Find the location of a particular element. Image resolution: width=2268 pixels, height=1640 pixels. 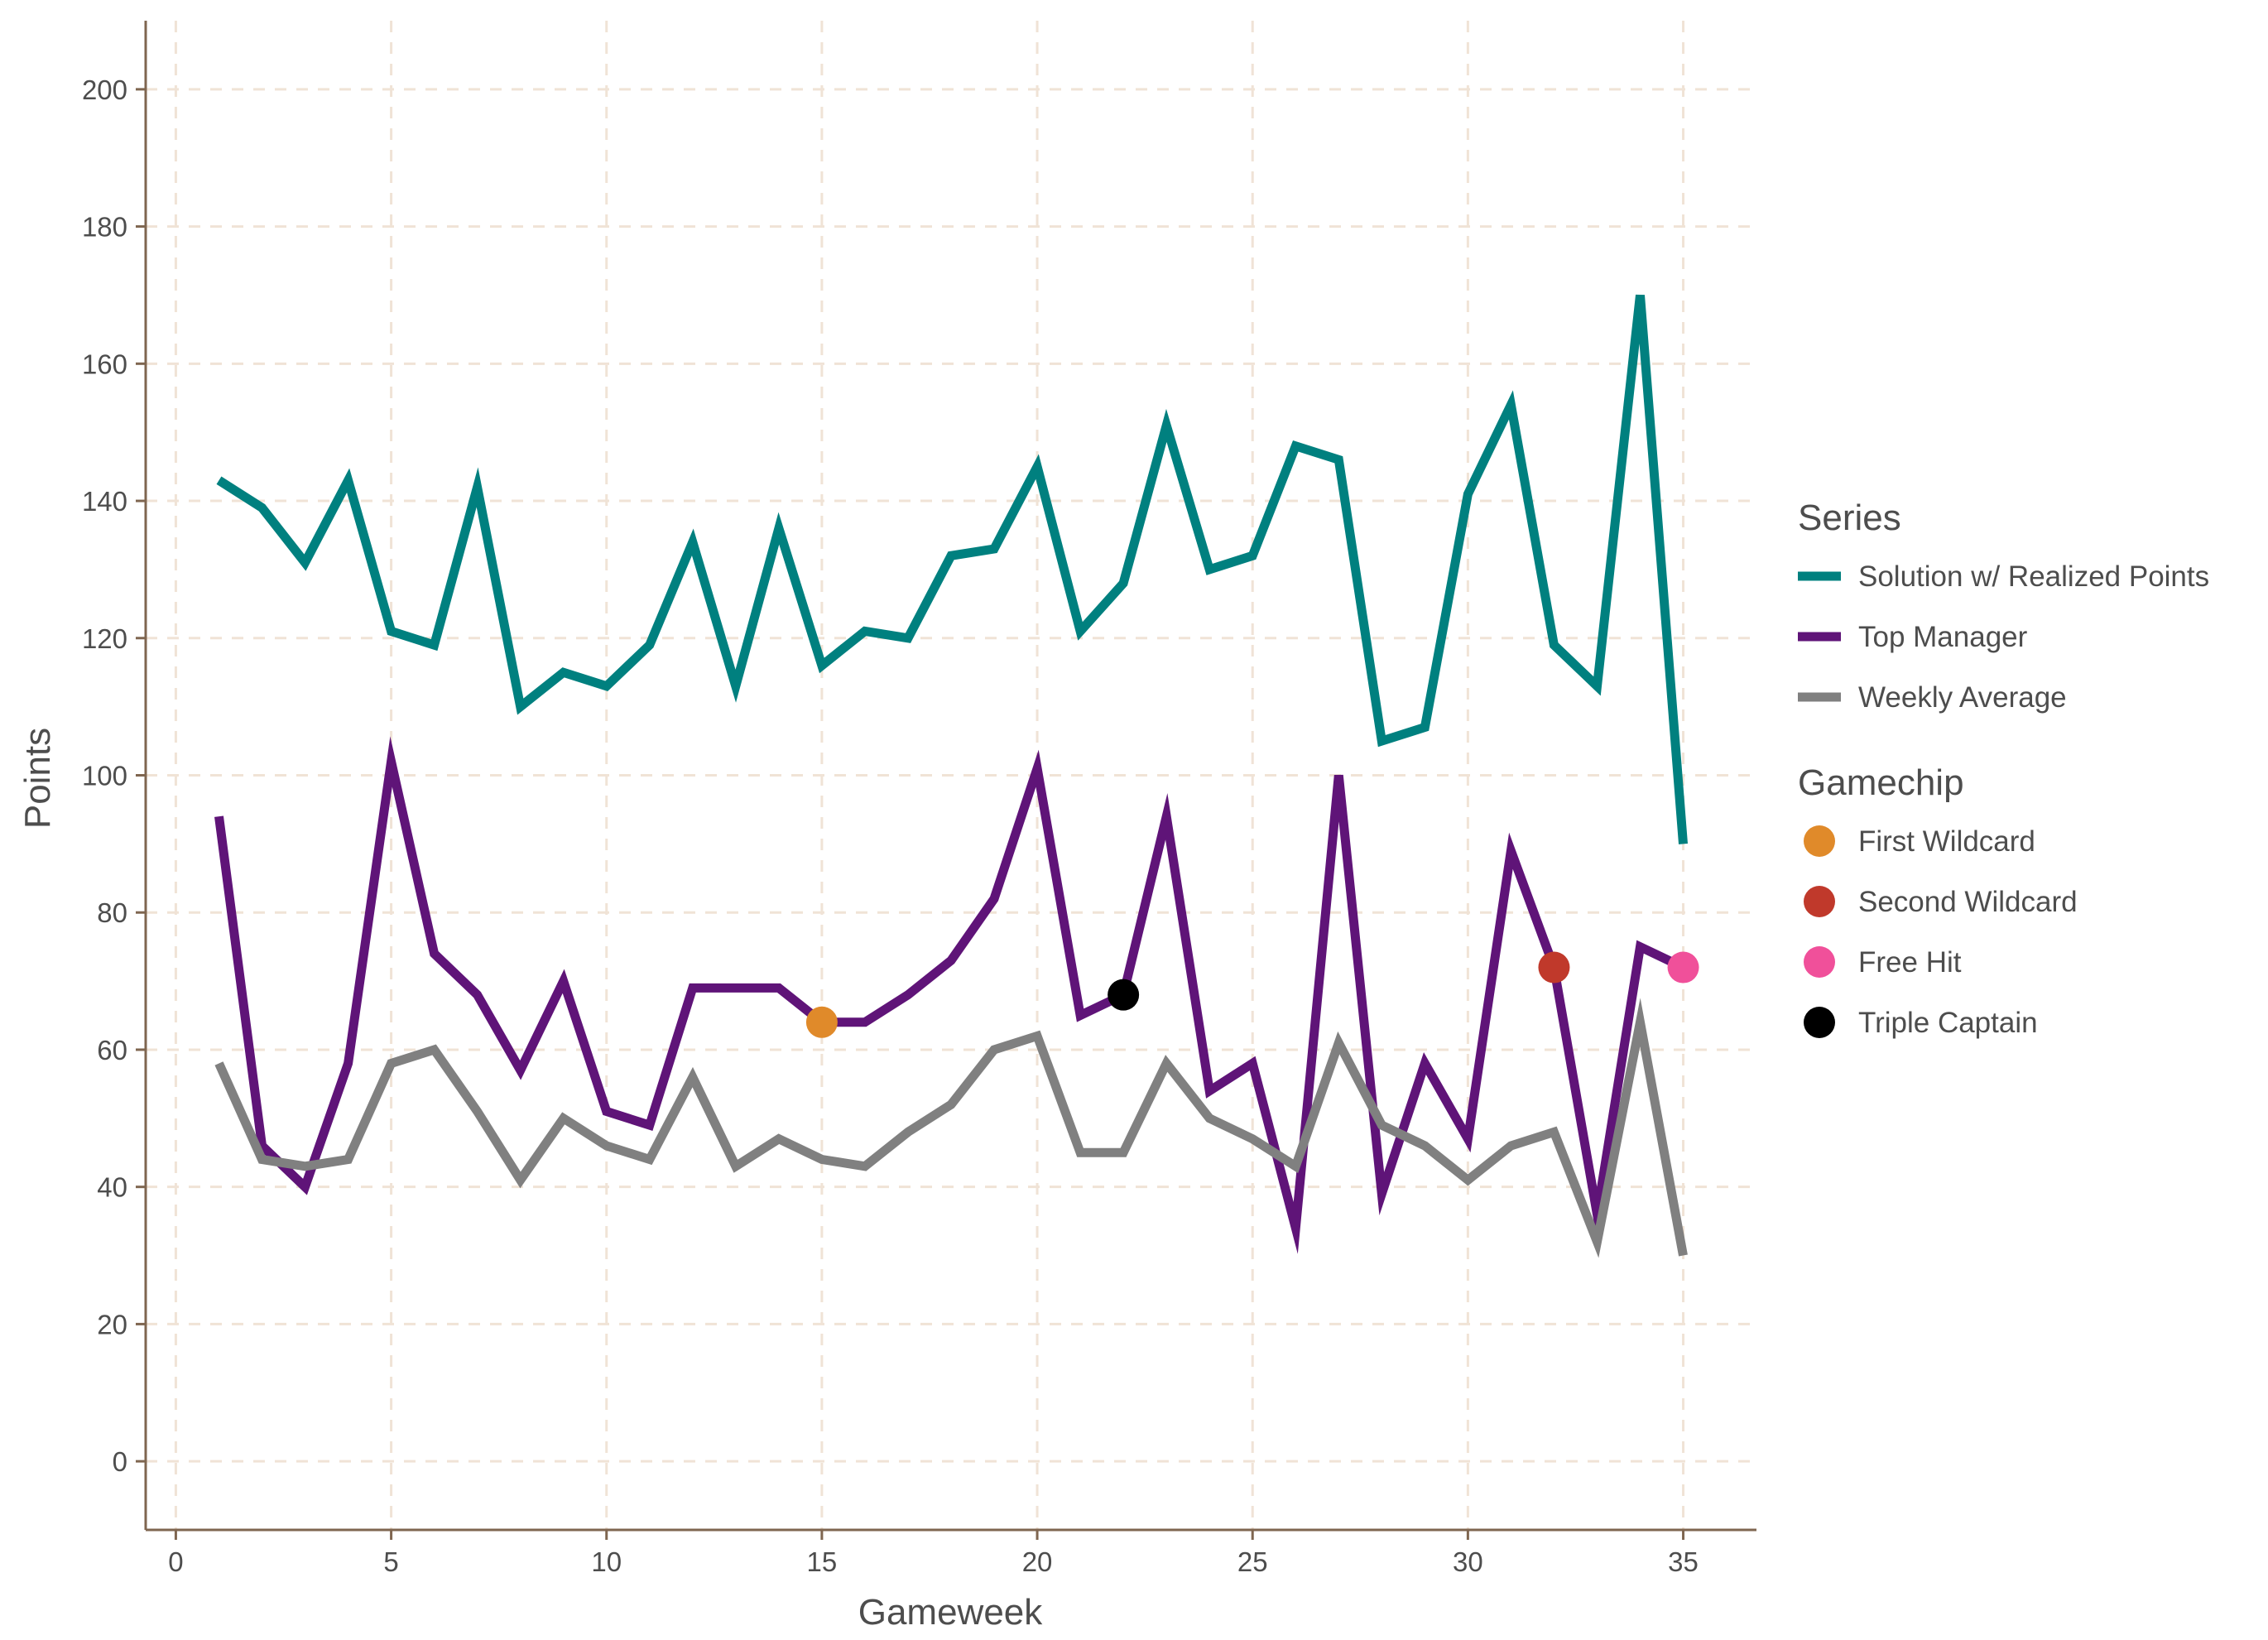

x-tick-label: 25 is located at coordinates (1252, 1561).